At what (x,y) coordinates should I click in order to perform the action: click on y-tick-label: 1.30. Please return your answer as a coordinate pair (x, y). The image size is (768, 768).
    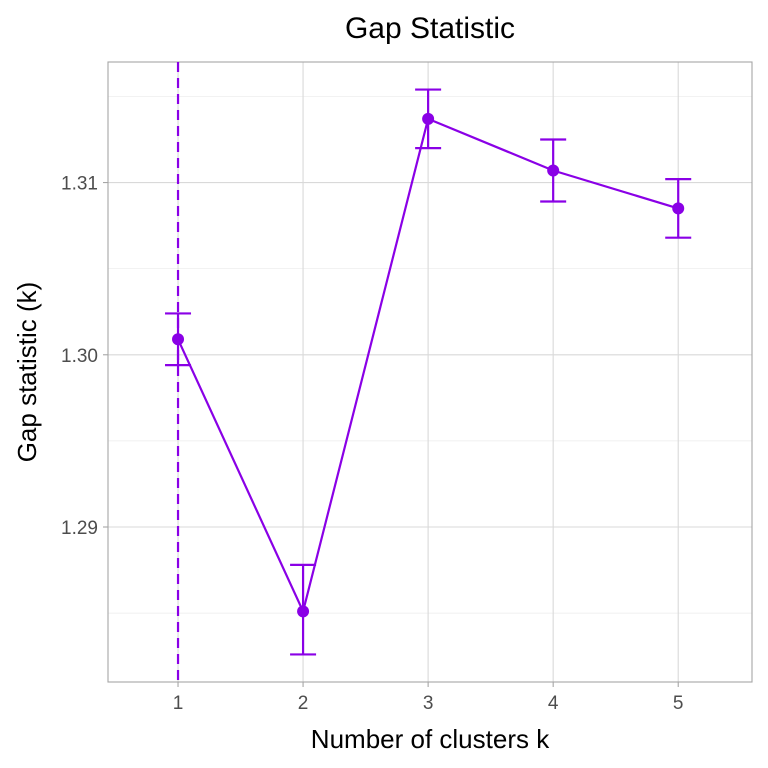
    Looking at the image, I should click on (79, 356).